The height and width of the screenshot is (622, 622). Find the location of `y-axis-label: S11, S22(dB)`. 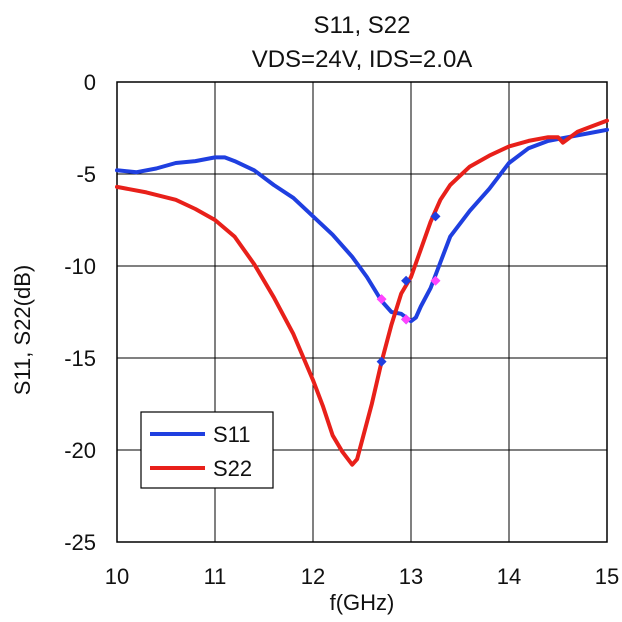

y-axis-label: S11, S22(dB) is located at coordinates (22, 330).